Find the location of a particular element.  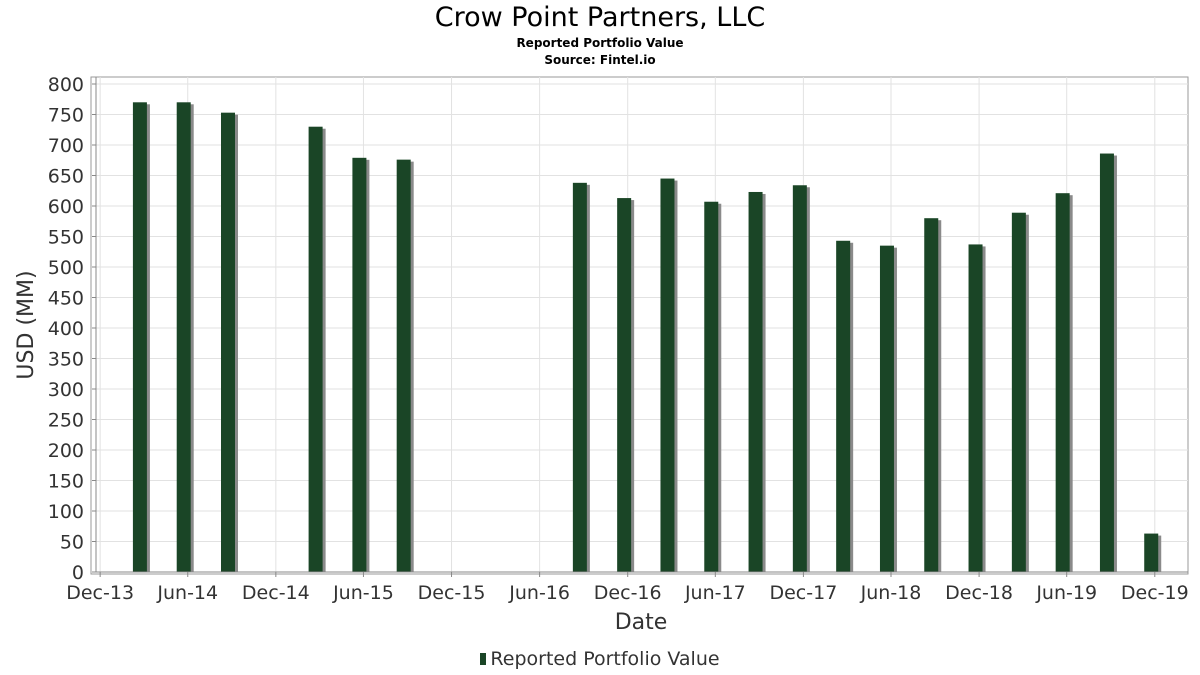

x-tick-label: Dec-15 is located at coordinates (452, 593).